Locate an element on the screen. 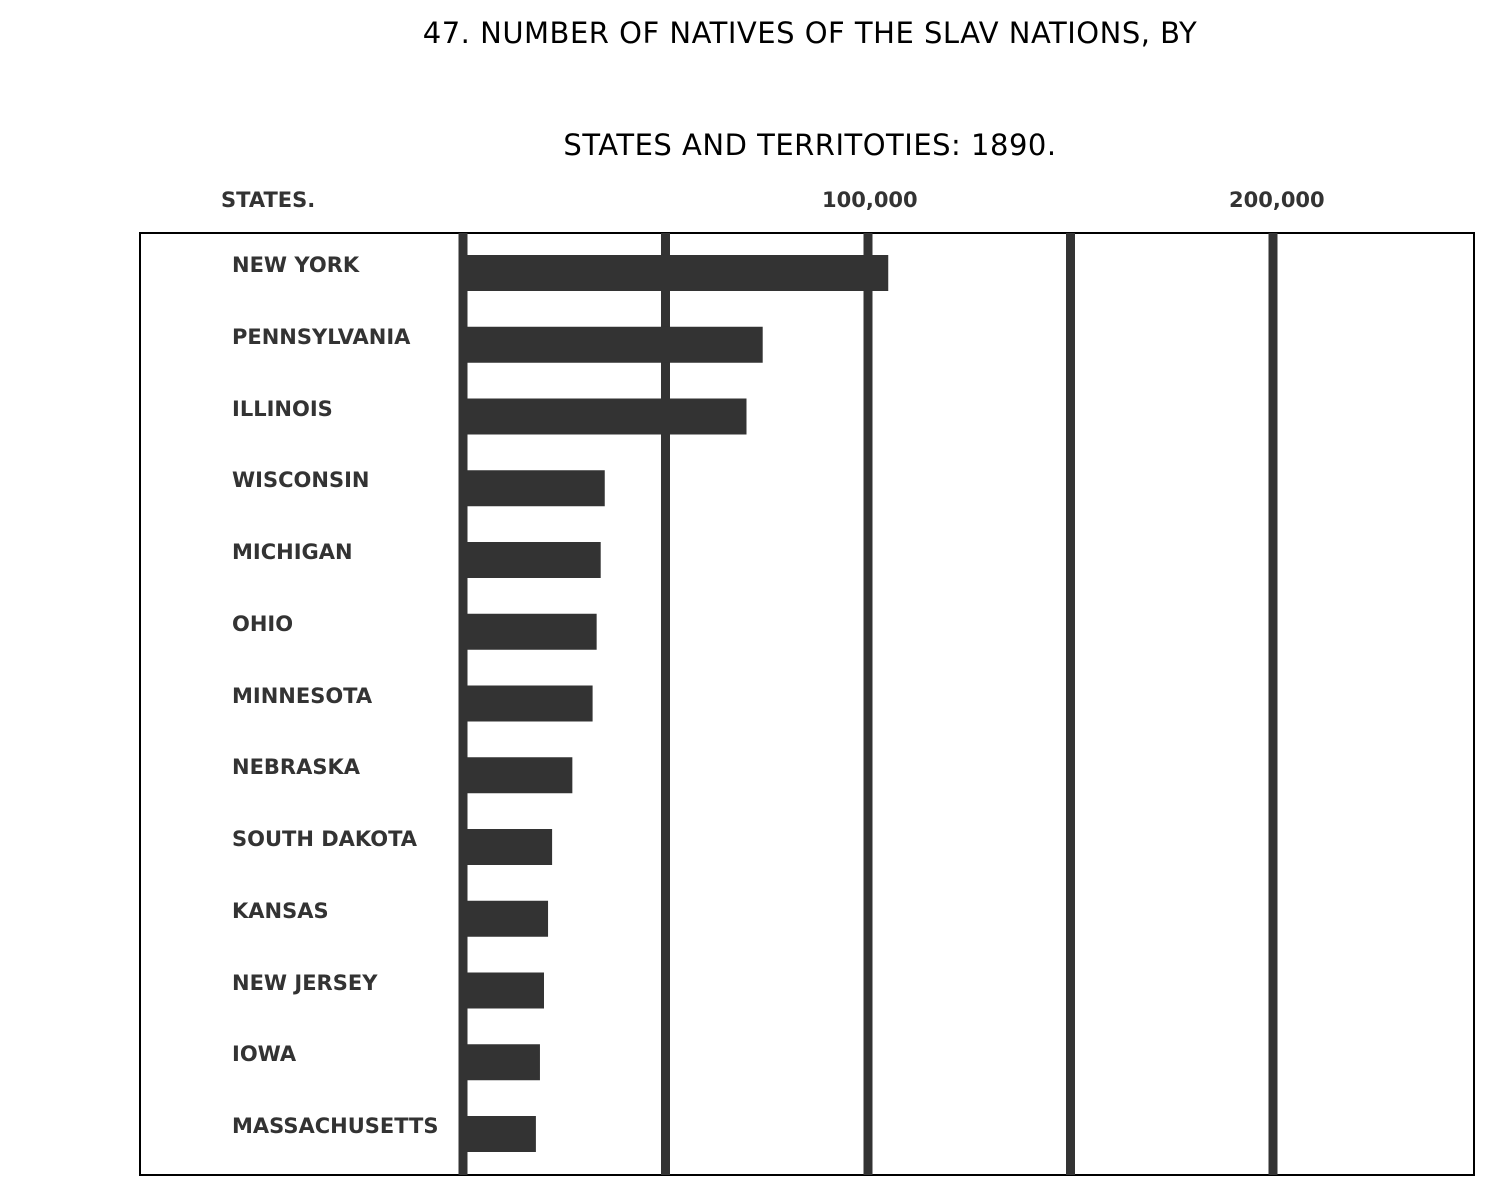 This screenshot has width=1500, height=1200. state-label-south-dakota: SOUTH DAKOTA is located at coordinates (325, 839).